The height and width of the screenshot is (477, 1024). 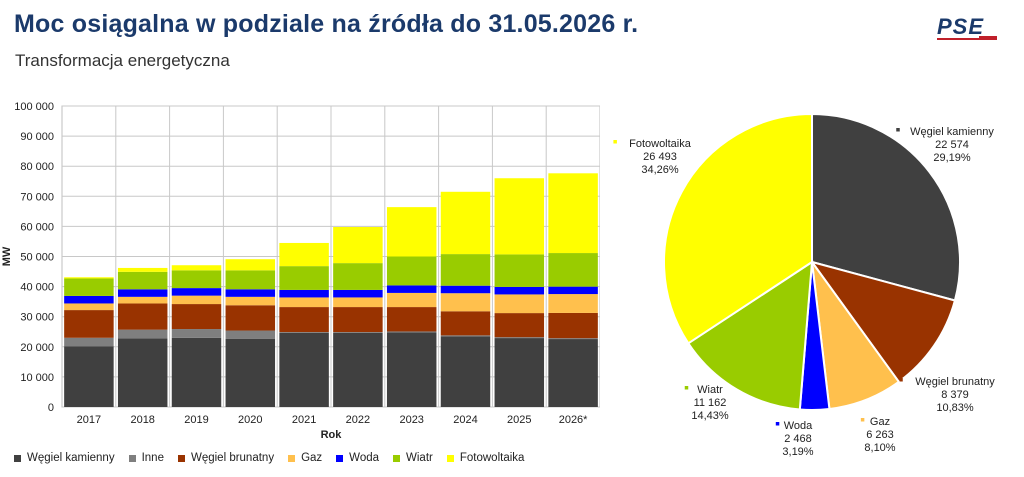 What do you see at coordinates (37, 137) in the screenshot?
I see `y-tick-label: 90 000` at bounding box center [37, 137].